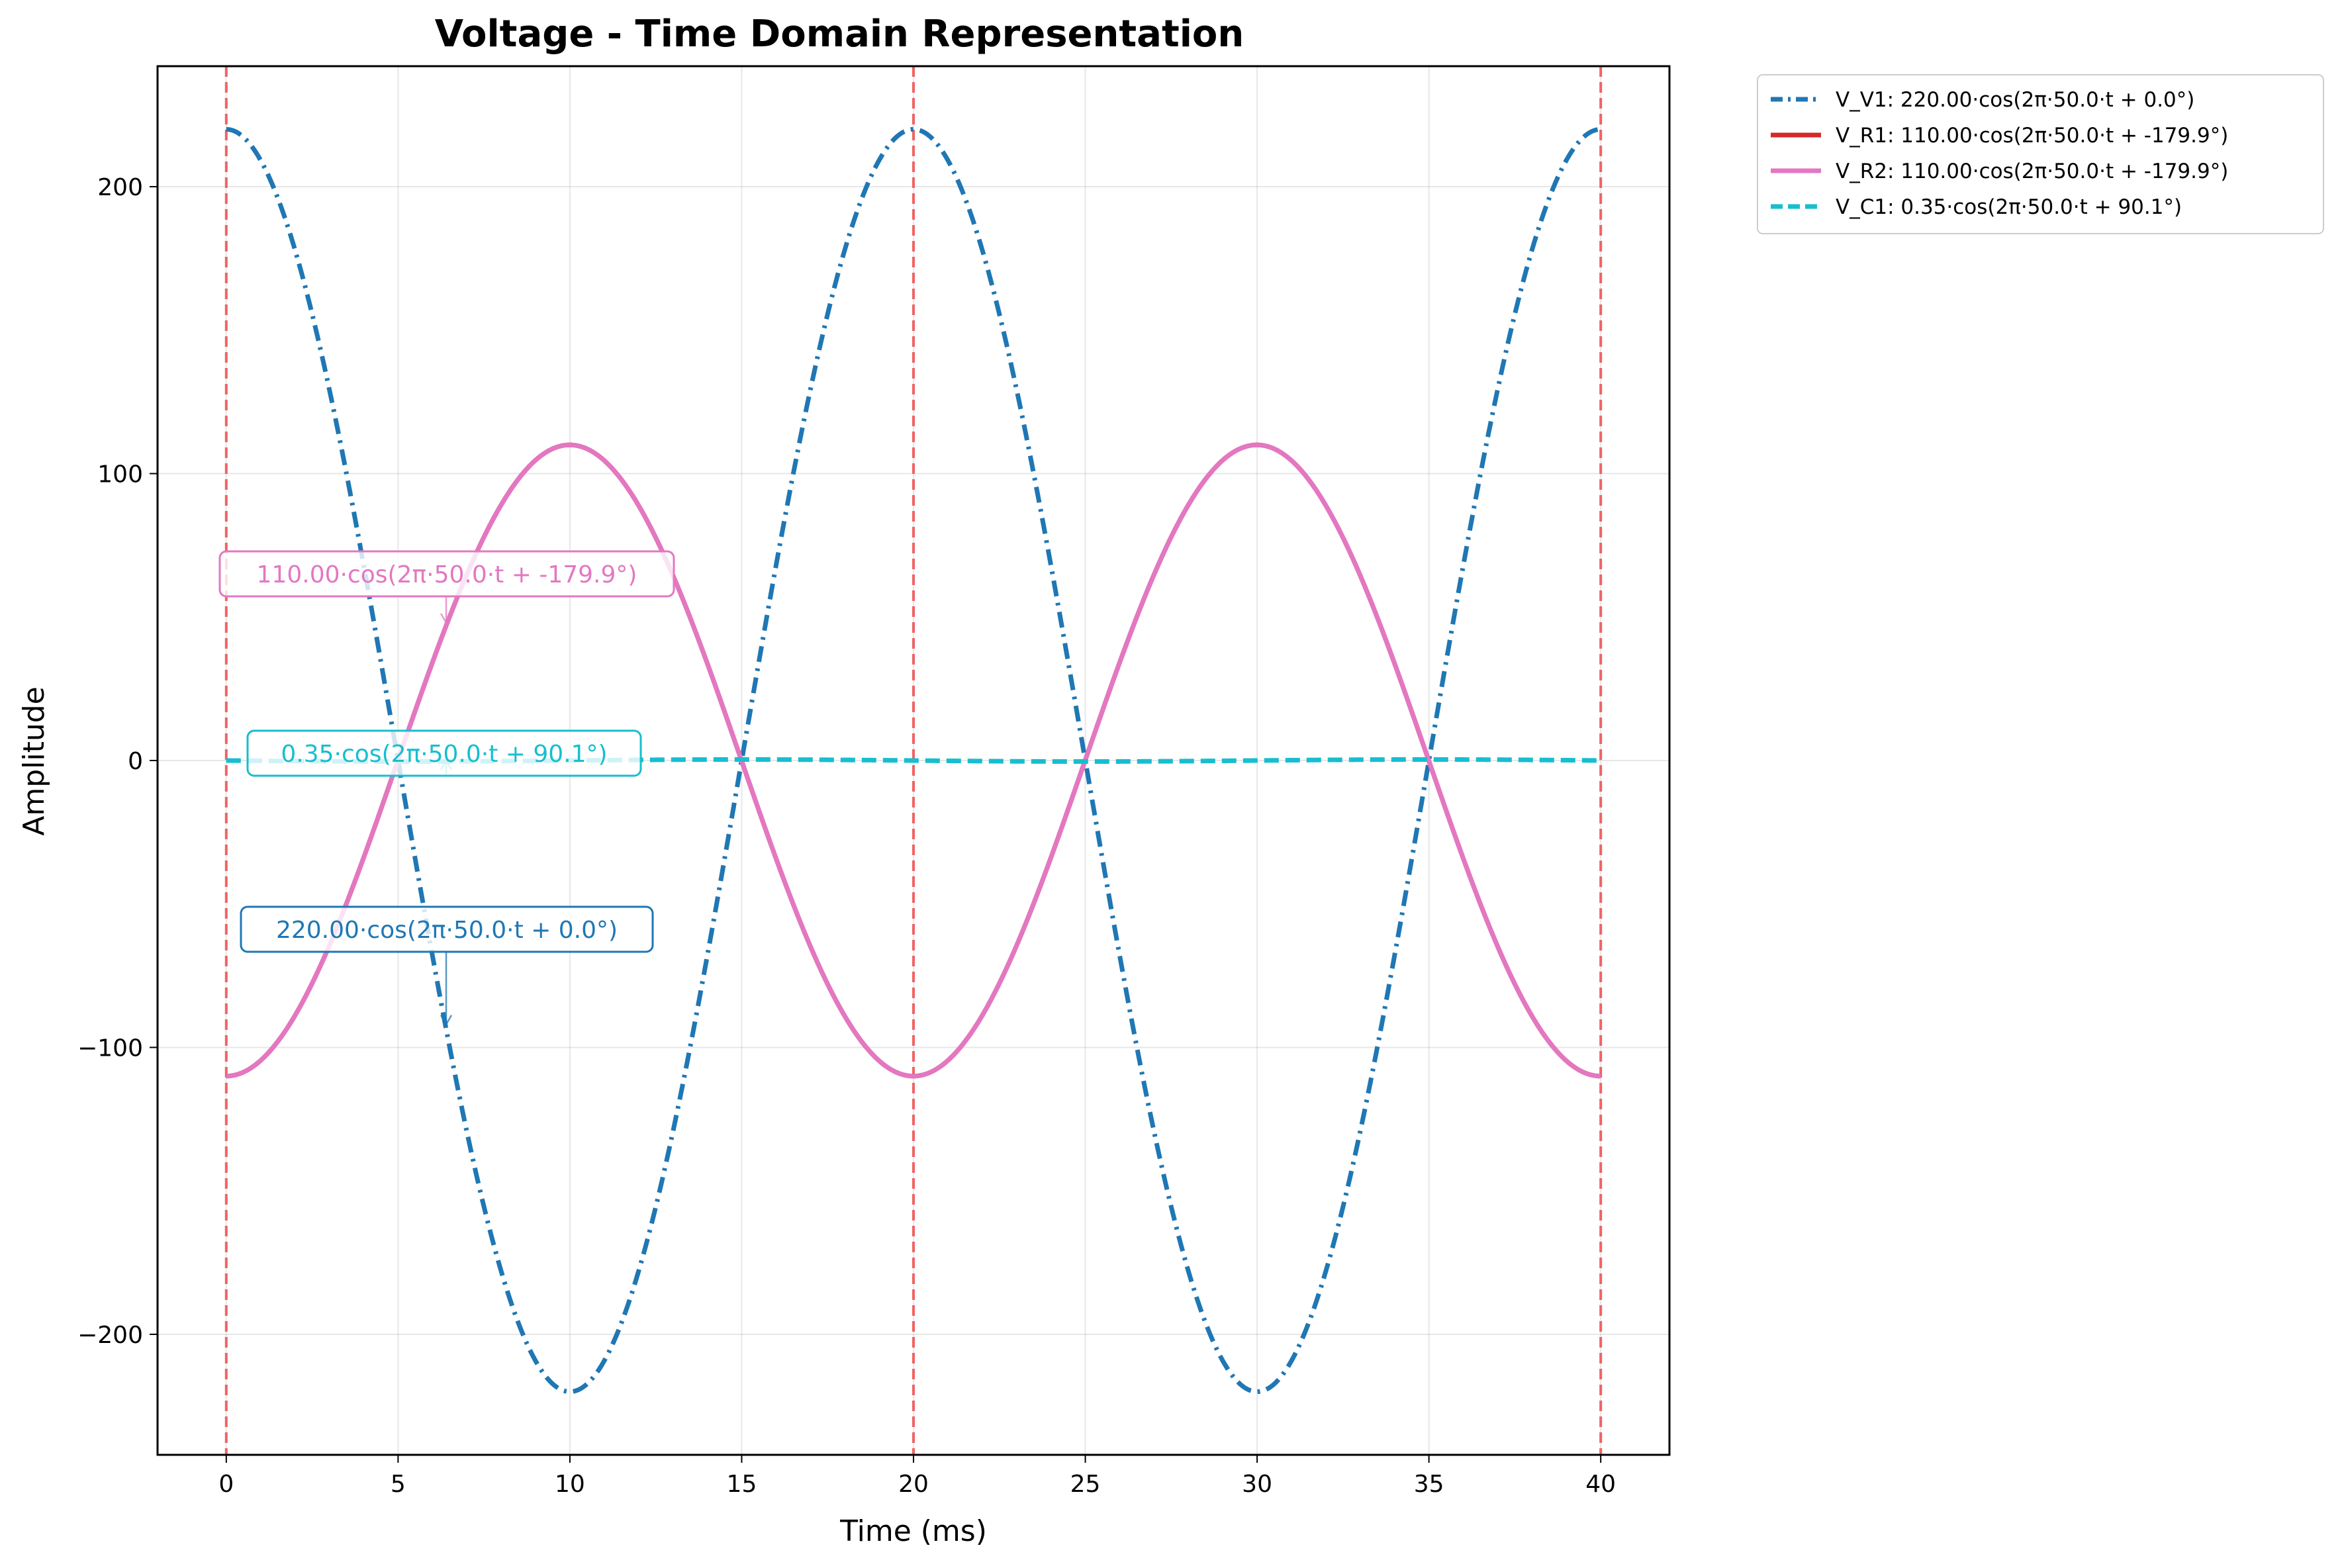  I want to click on legend-frame, so click(2040, 154).